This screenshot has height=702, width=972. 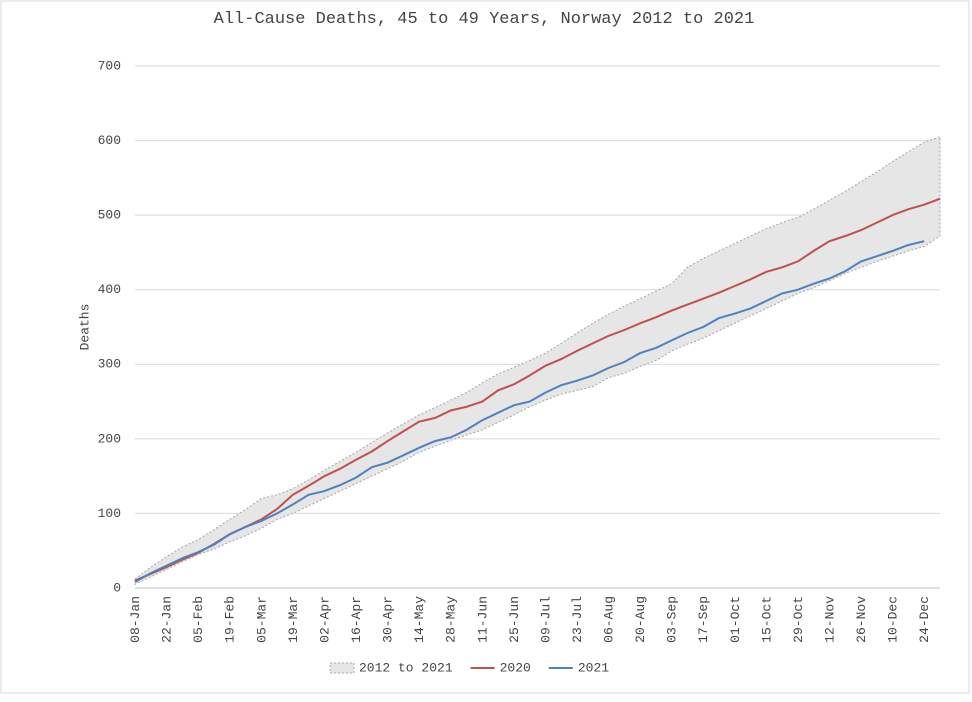 I want to click on x-tick-label: 17-Sep, so click(x=703, y=619).